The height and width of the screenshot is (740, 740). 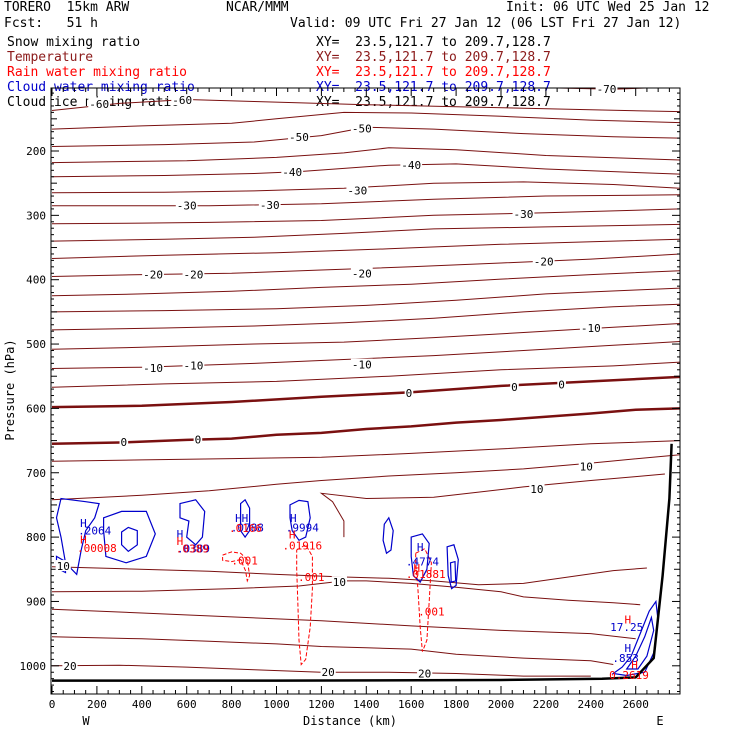 I want to click on y-tick-label: 900, so click(x=36, y=601).